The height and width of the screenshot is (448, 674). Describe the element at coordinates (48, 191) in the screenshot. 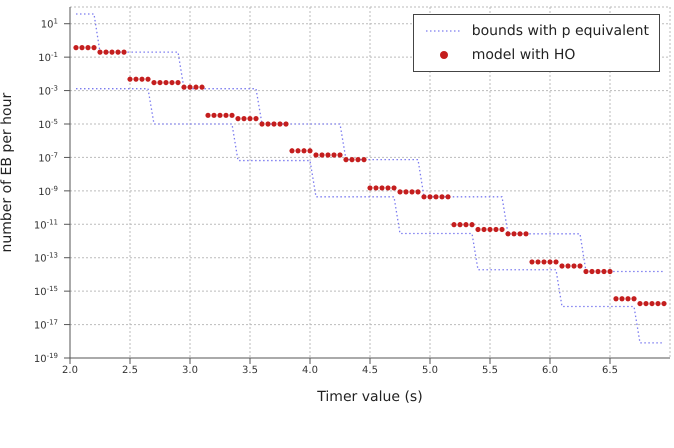

I see `y-tick-label: 10$^{-9}$` at that location.